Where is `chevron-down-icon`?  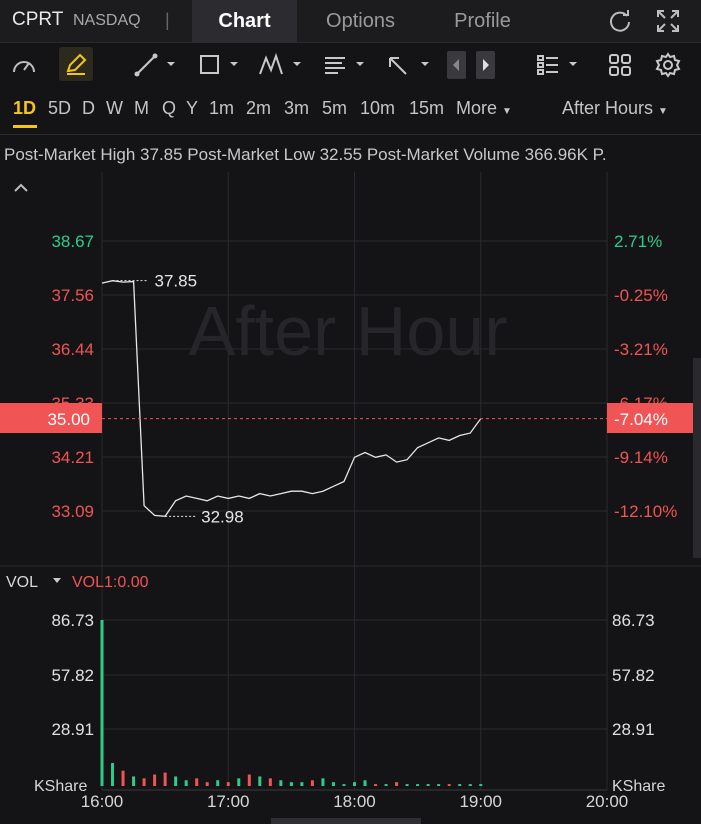 chevron-down-icon is located at coordinates (57, 580).